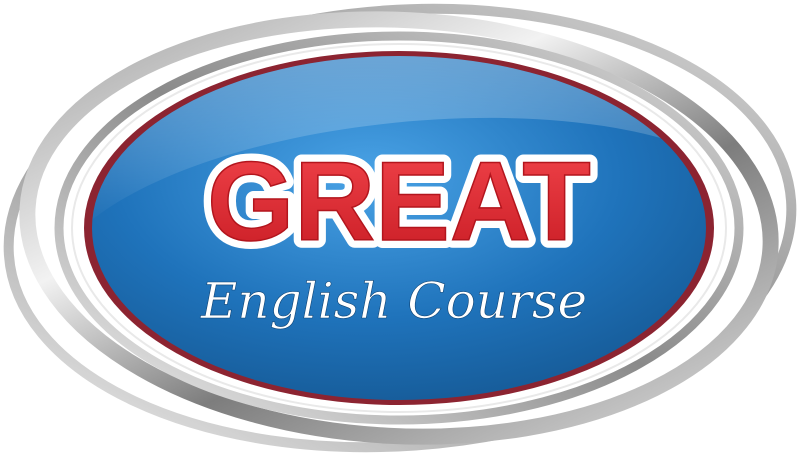  I want to click on logo-title: GREAT, so click(399, 201).